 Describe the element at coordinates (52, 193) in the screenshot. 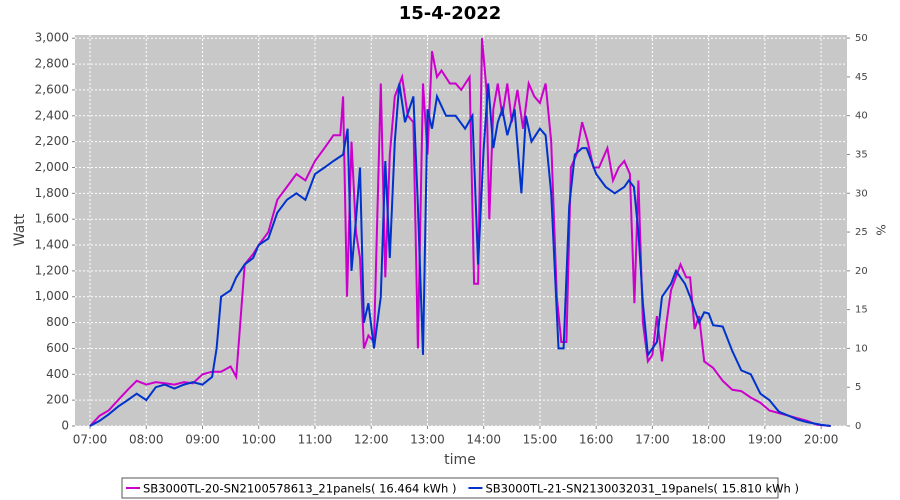

I see `y-tick-label: 1,800` at that location.